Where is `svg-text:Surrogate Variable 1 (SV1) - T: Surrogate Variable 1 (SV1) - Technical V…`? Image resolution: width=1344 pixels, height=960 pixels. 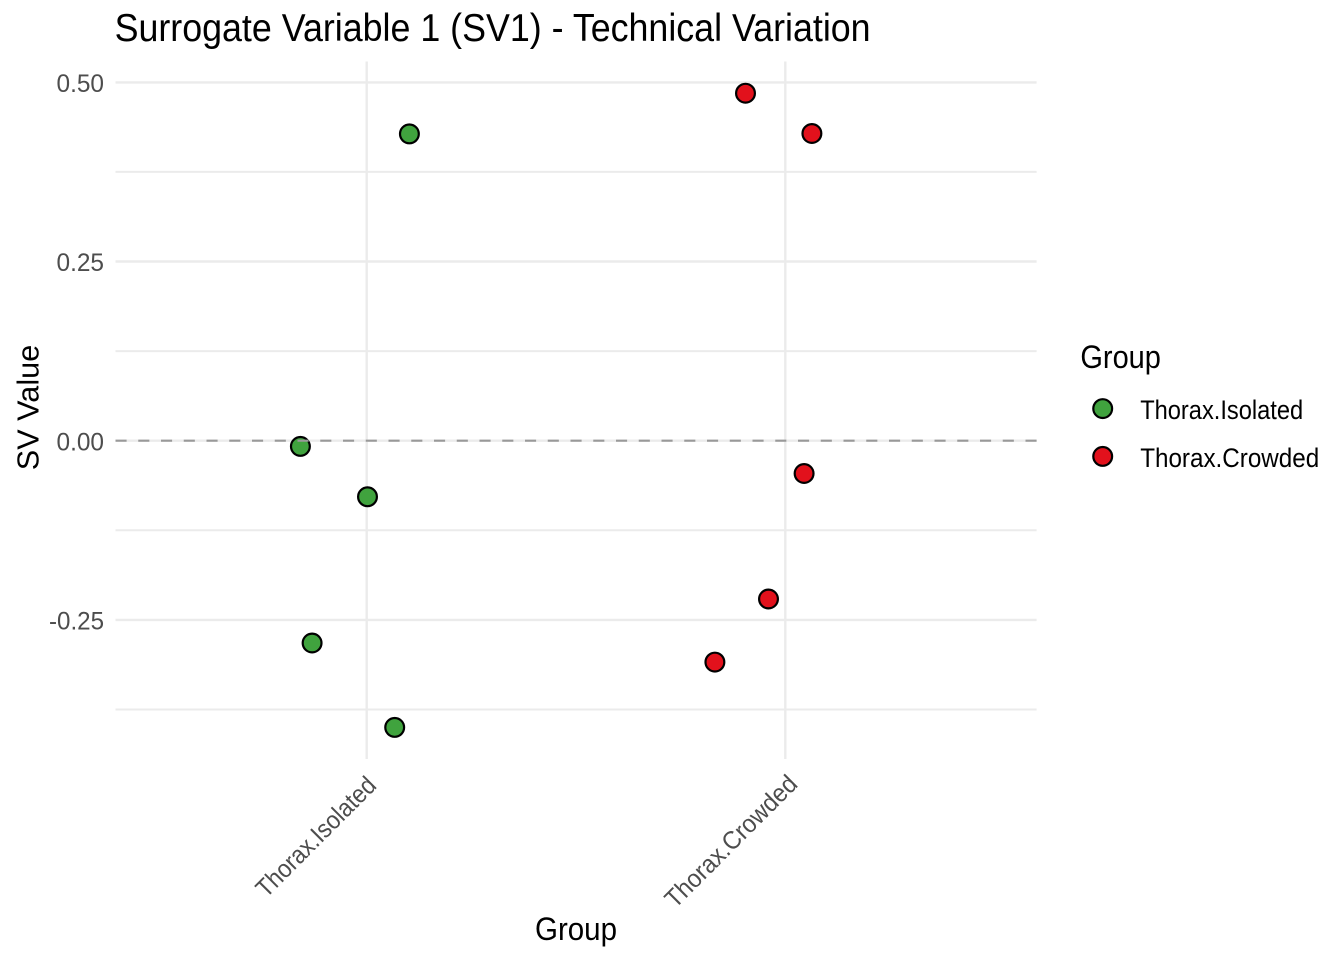
svg-text:Surrogate Variable 1 (SV1) - T: Surrogate Variable 1 (SV1) - Technical V… is located at coordinates (493, 28).